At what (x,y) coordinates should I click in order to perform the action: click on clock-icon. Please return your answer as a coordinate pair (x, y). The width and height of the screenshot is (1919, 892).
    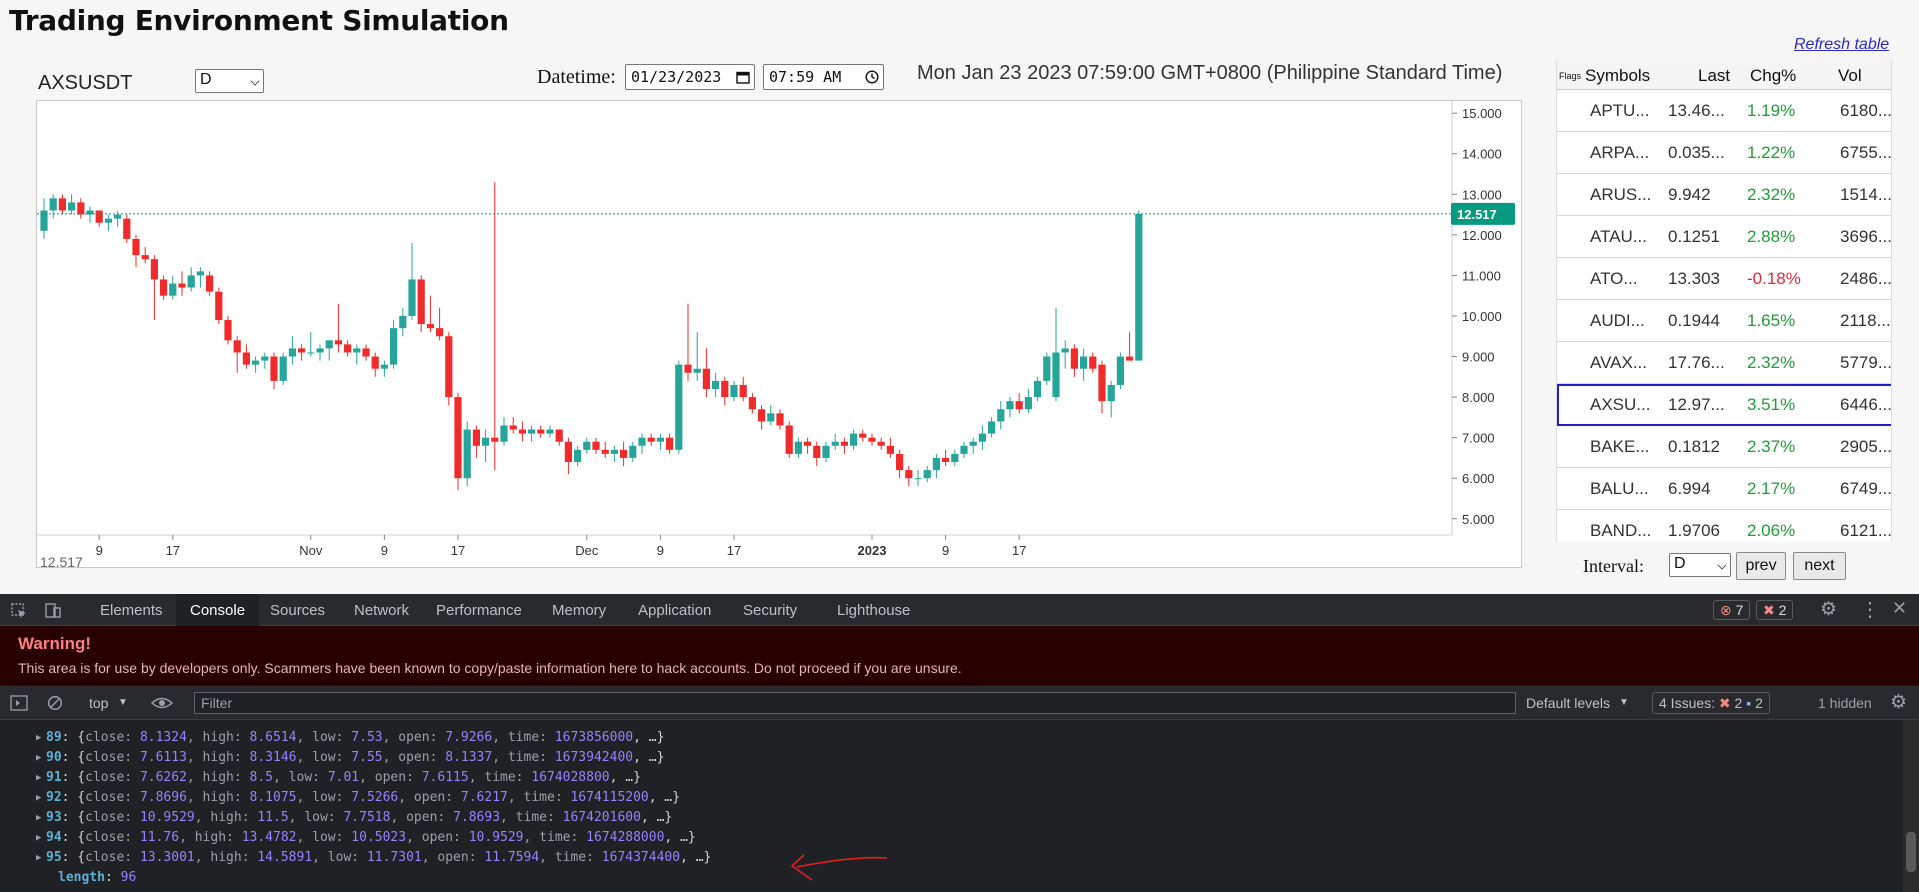
    Looking at the image, I should click on (872, 77).